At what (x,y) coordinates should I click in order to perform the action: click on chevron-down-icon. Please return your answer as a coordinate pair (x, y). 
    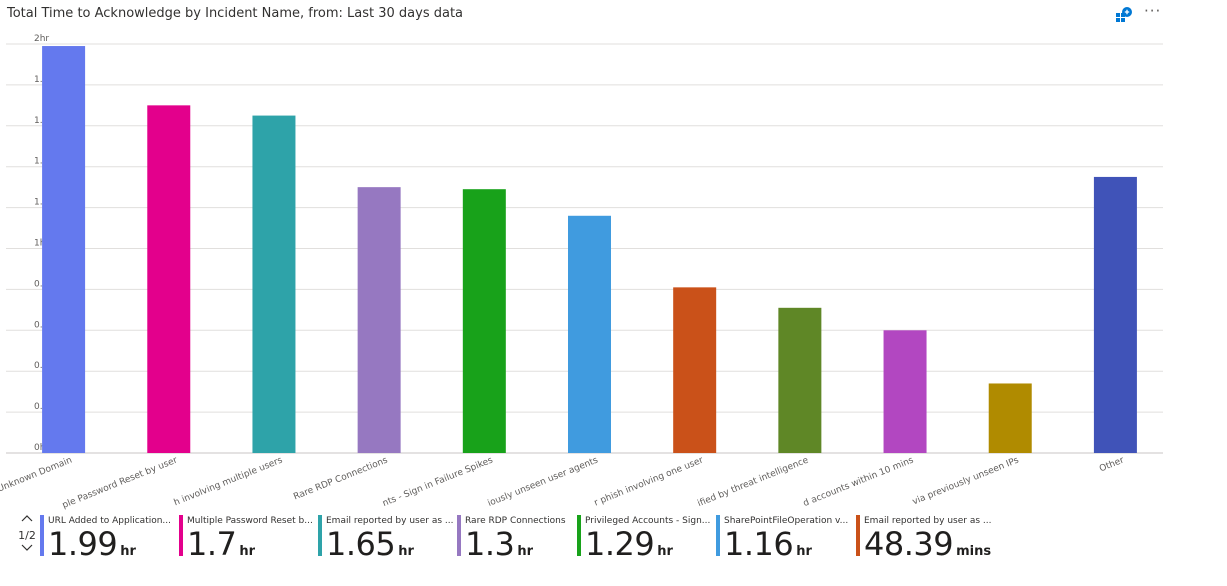
    Looking at the image, I should click on (27, 547).